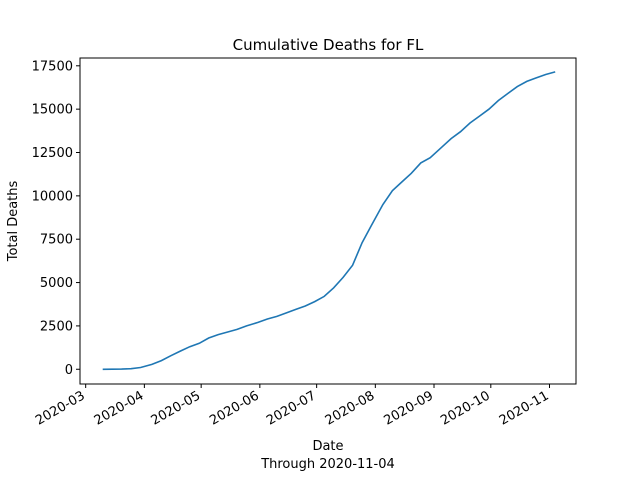 Image resolution: width=640 pixels, height=480 pixels. I want to click on y-tick-label: 10000, so click(52, 196).